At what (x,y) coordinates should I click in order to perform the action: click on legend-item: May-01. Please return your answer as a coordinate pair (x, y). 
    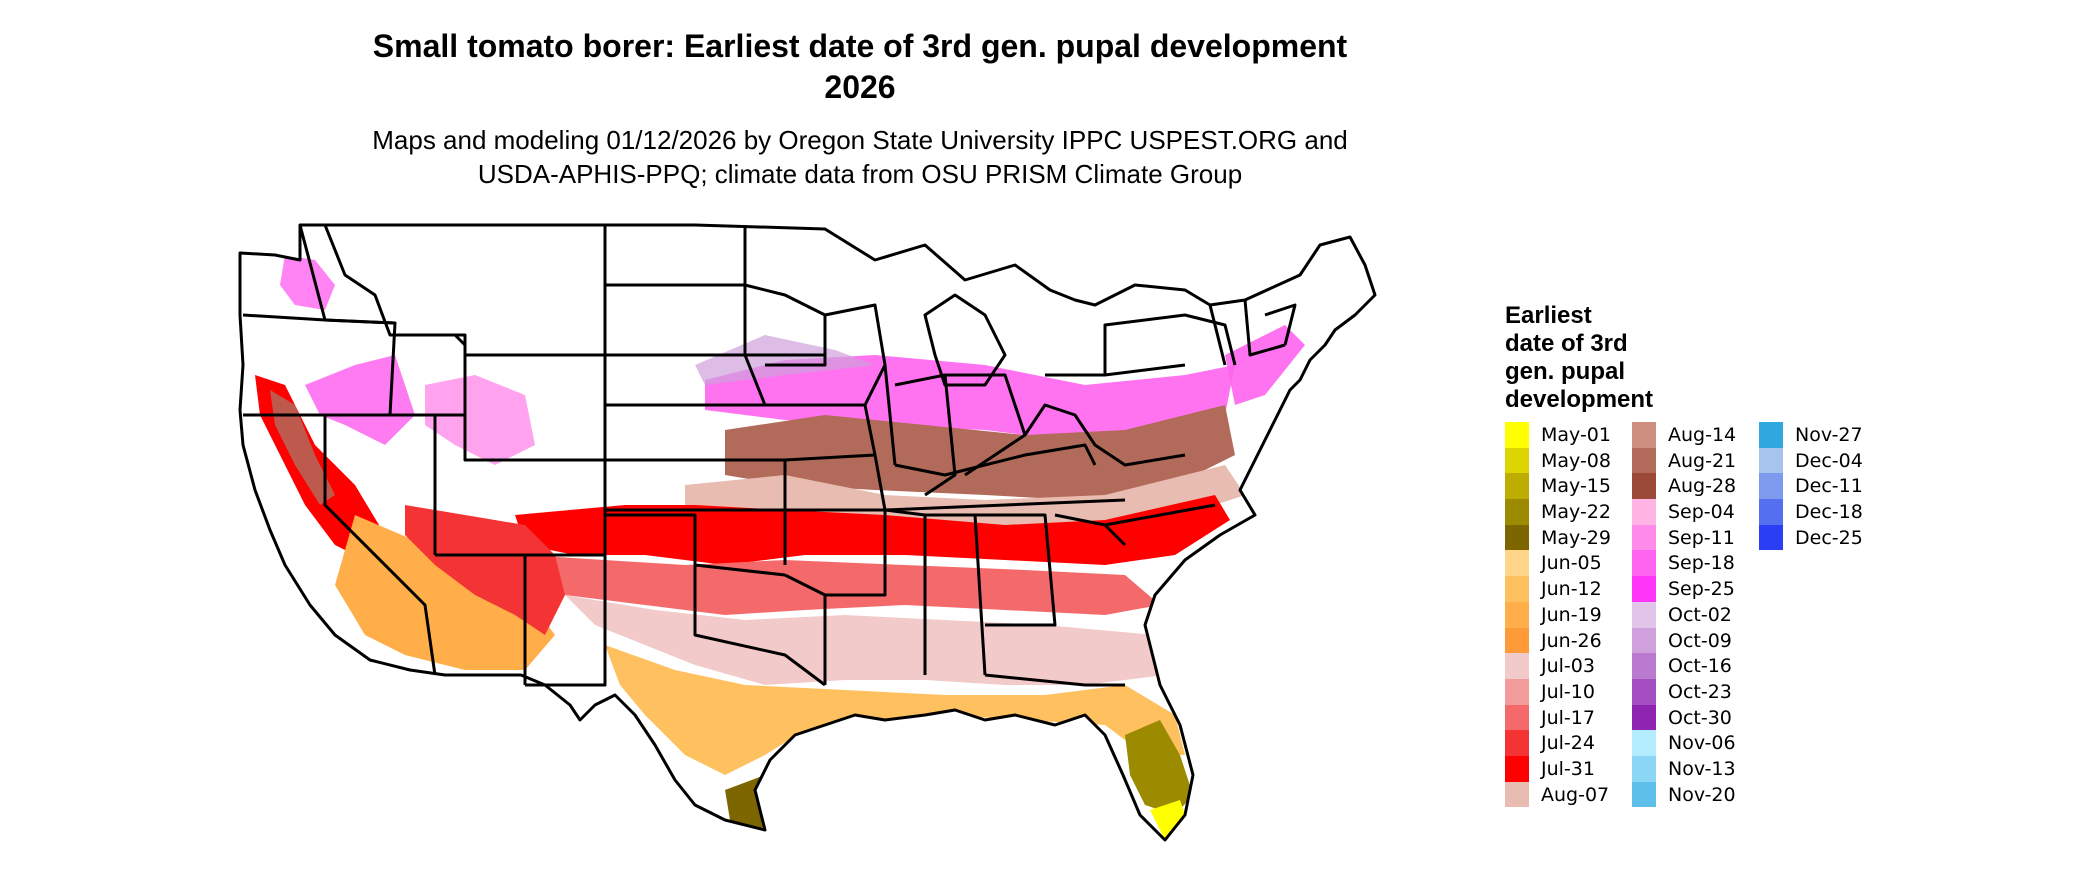
    Looking at the image, I should click on (1569, 435).